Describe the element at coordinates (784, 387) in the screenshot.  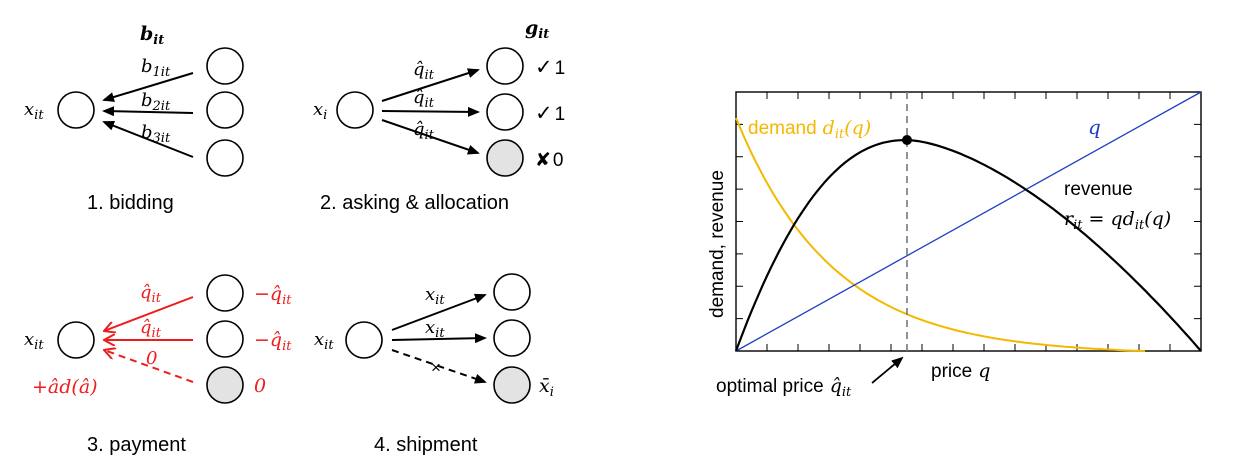
I see `optimal-price-label: optimal price q̂it` at that location.